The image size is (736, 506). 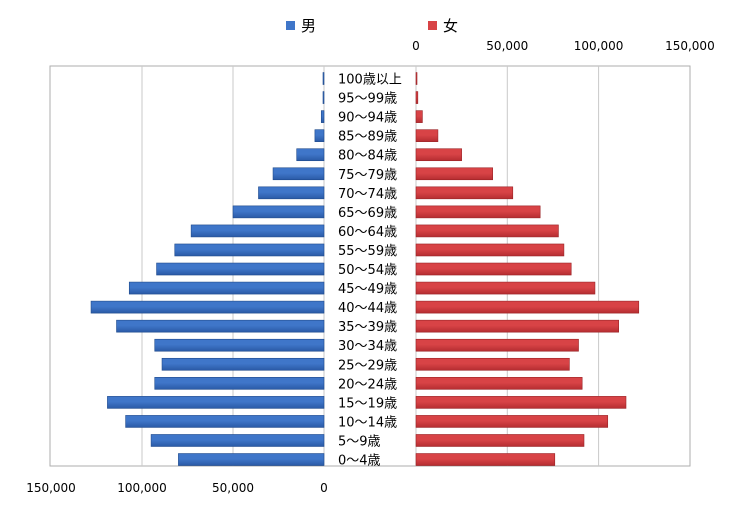 I want to click on age-group-label: 20～24歳, so click(x=367, y=384).